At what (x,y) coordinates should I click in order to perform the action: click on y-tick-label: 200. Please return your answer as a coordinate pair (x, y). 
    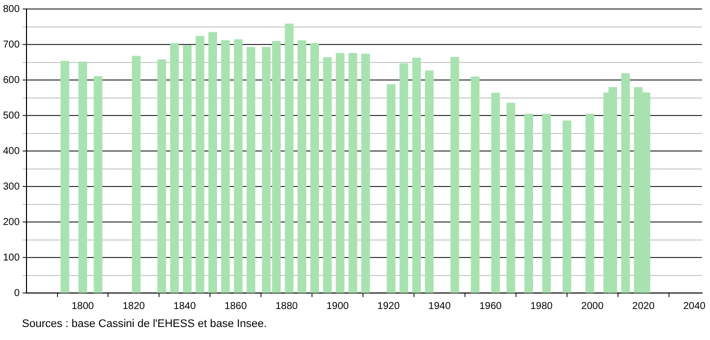
    Looking at the image, I should click on (11, 222).